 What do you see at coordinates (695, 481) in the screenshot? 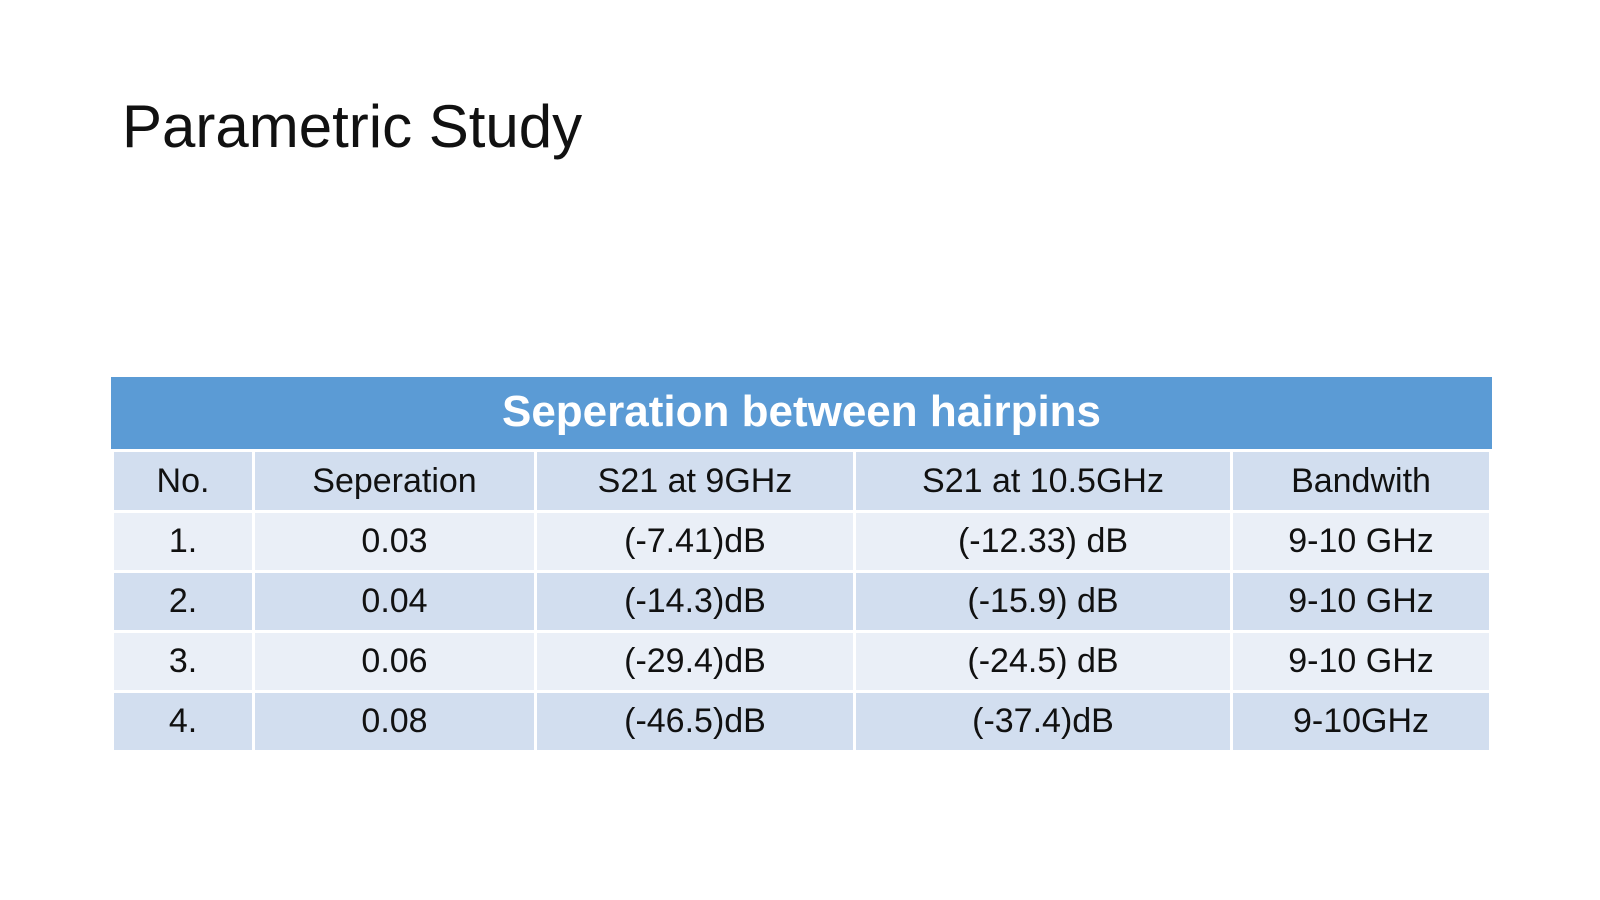
I see `header-cell: S21 at 9GHz` at bounding box center [695, 481].